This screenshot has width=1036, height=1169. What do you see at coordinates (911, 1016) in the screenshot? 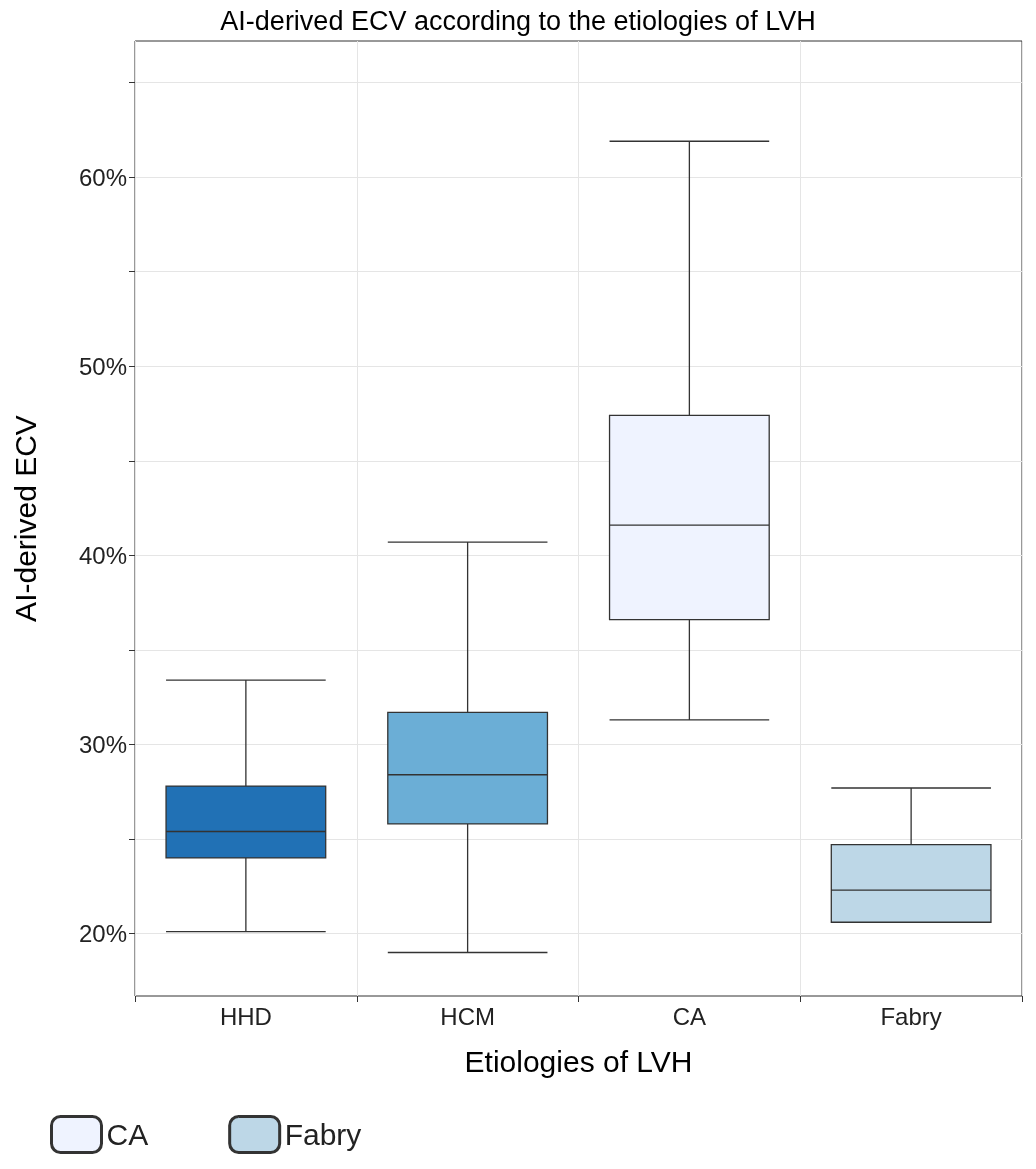
I see `x-tick-label: Fabry` at bounding box center [911, 1016].